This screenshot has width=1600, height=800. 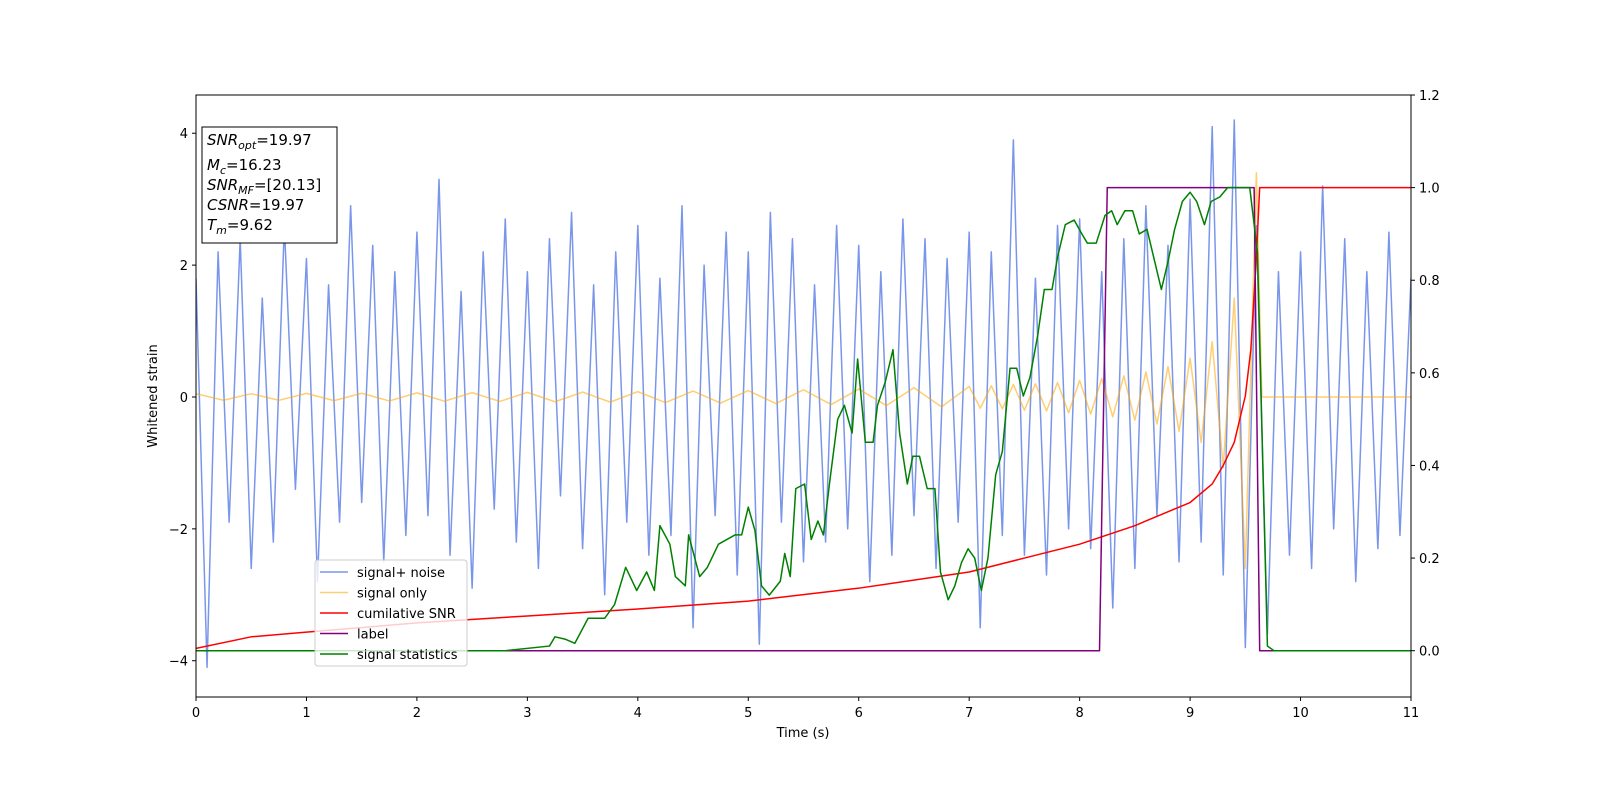 What do you see at coordinates (638, 713) in the screenshot?
I see `x-tick-label: 4` at bounding box center [638, 713].